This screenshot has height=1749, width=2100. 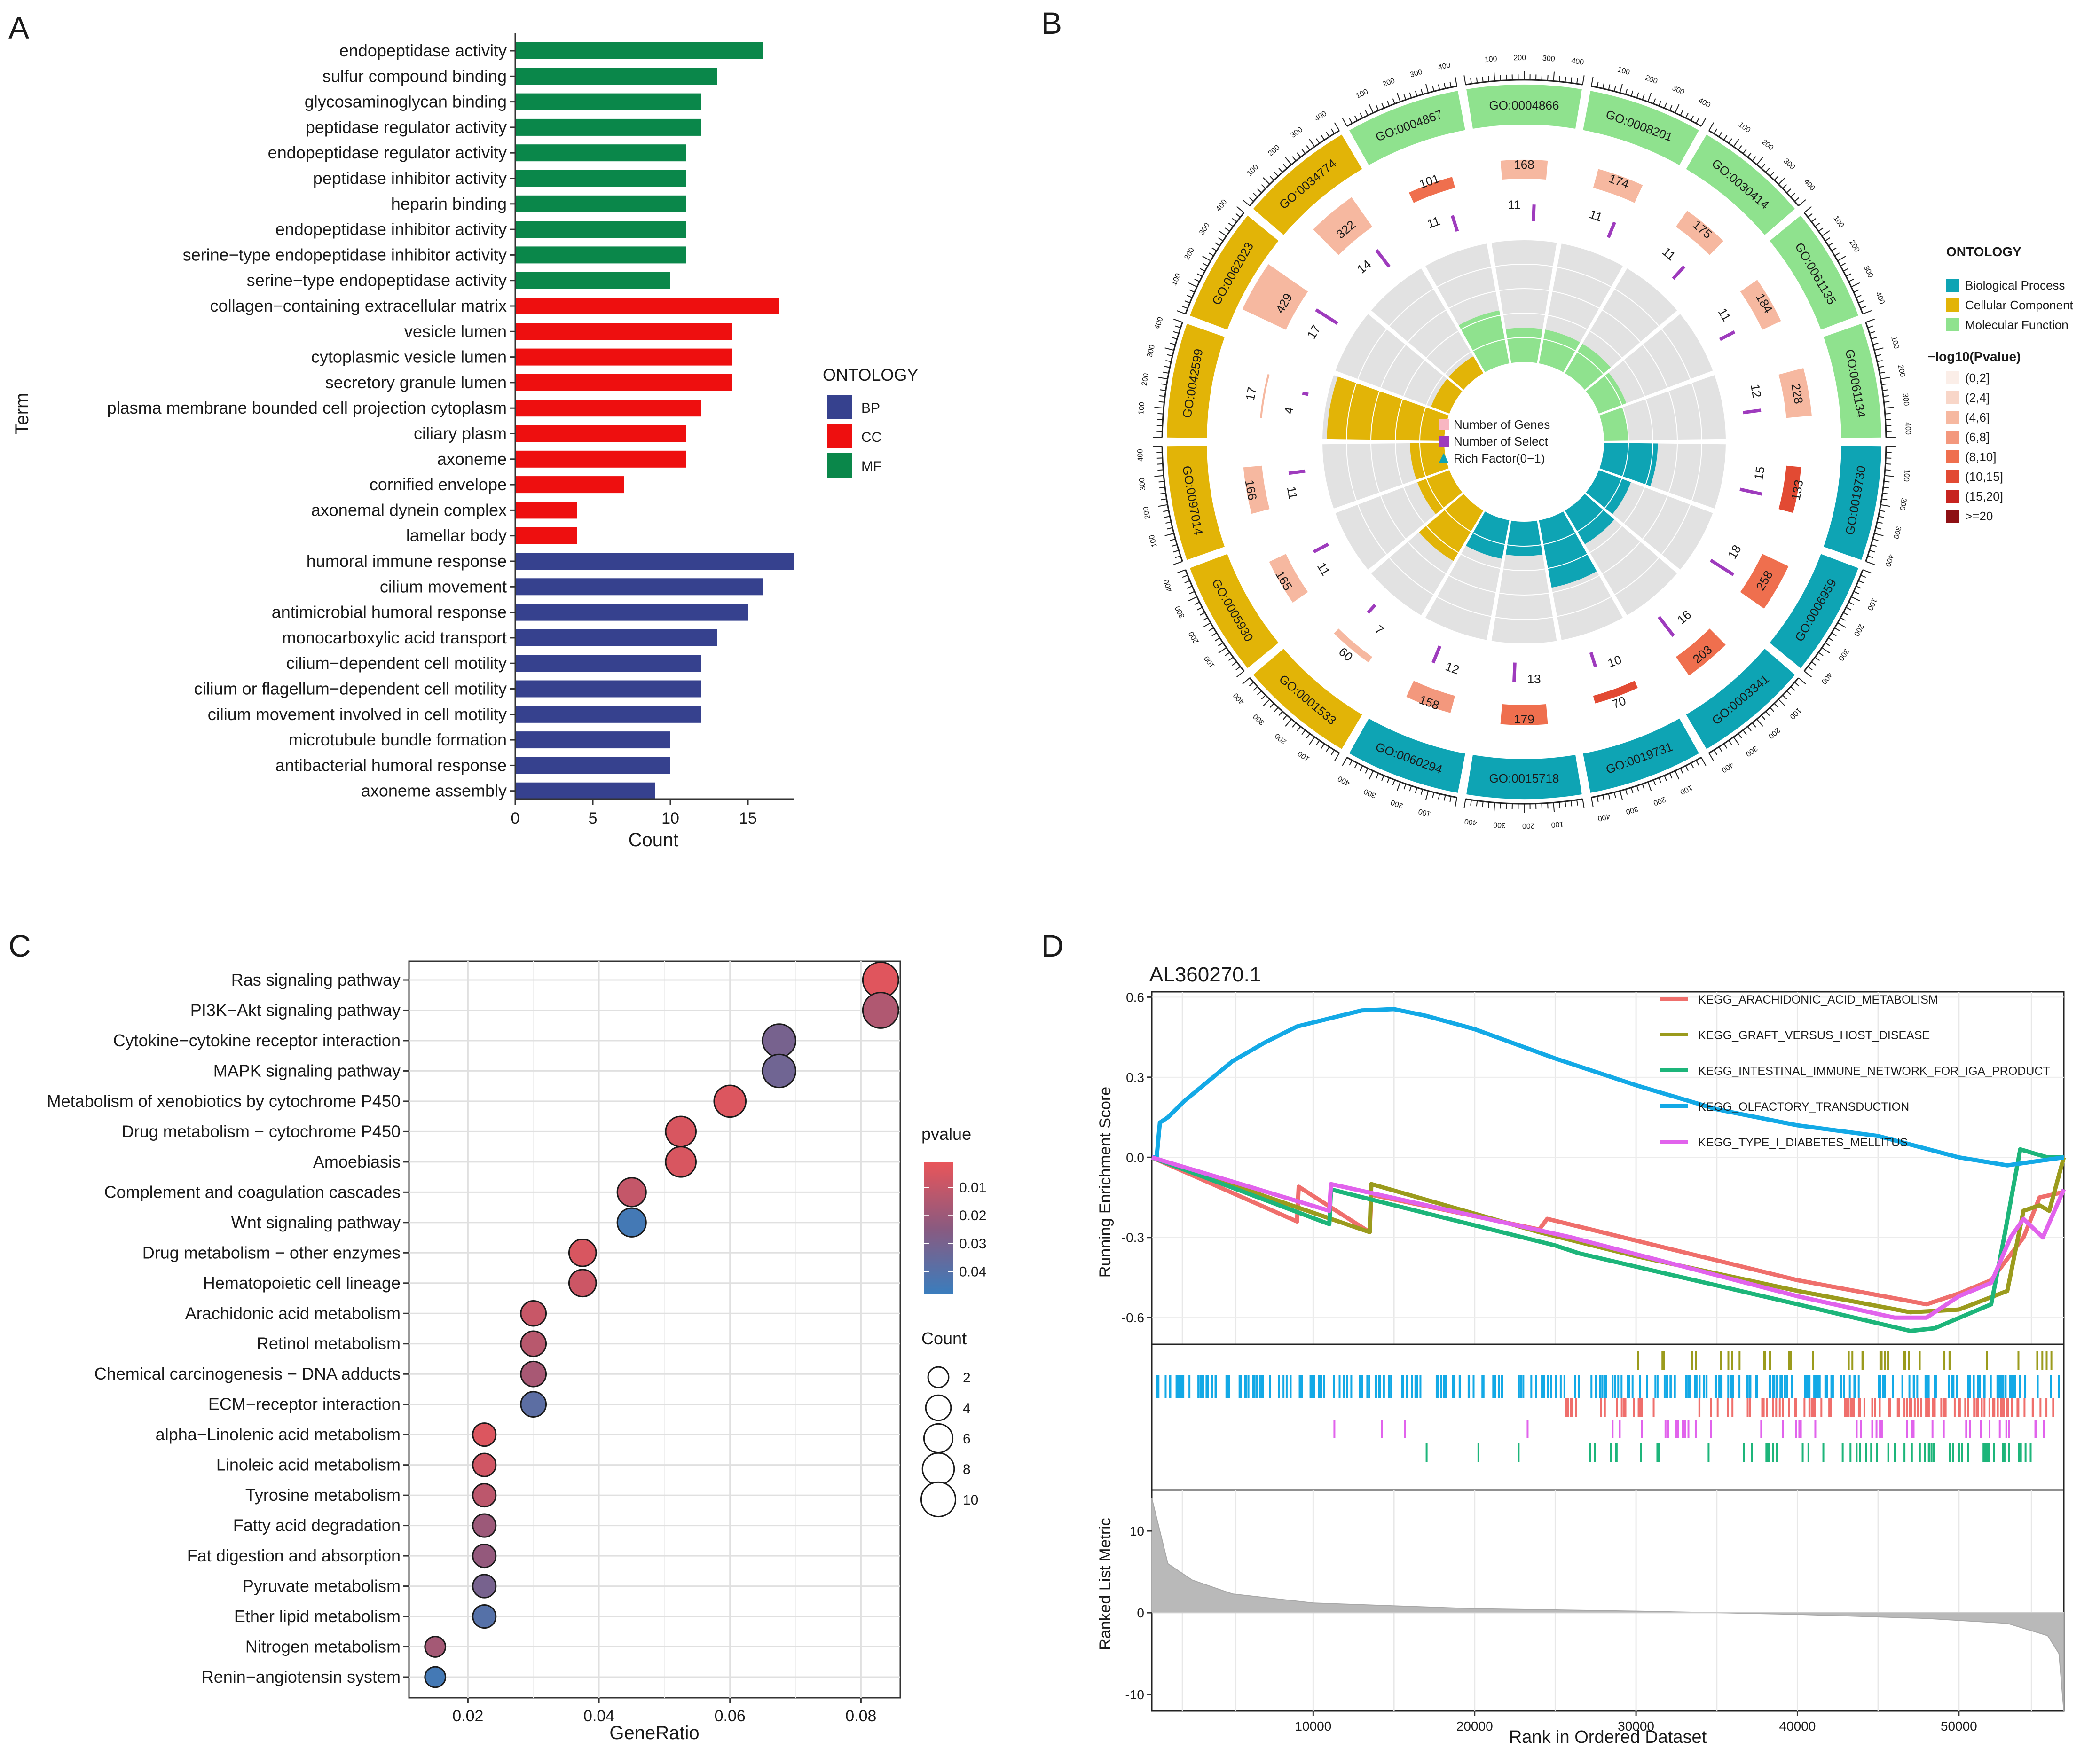 What do you see at coordinates (1756, 391) in the screenshot?
I see `number-of-select-label: 12` at bounding box center [1756, 391].